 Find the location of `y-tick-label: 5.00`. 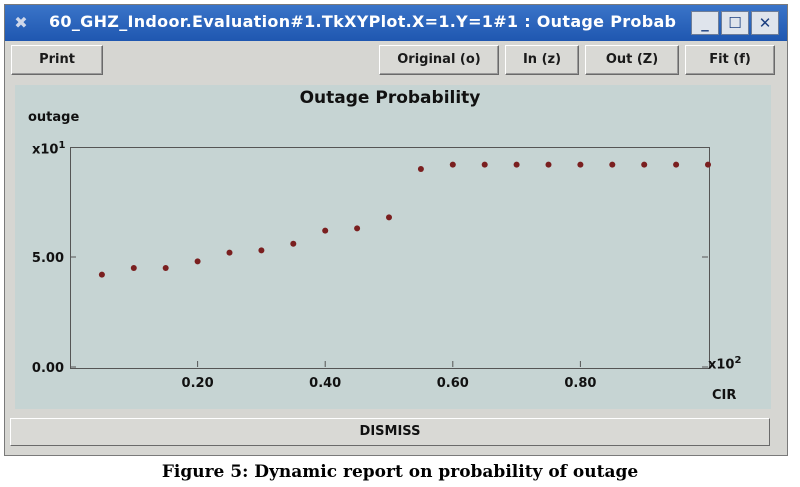

y-tick-label: 5.00 is located at coordinates (48, 258).